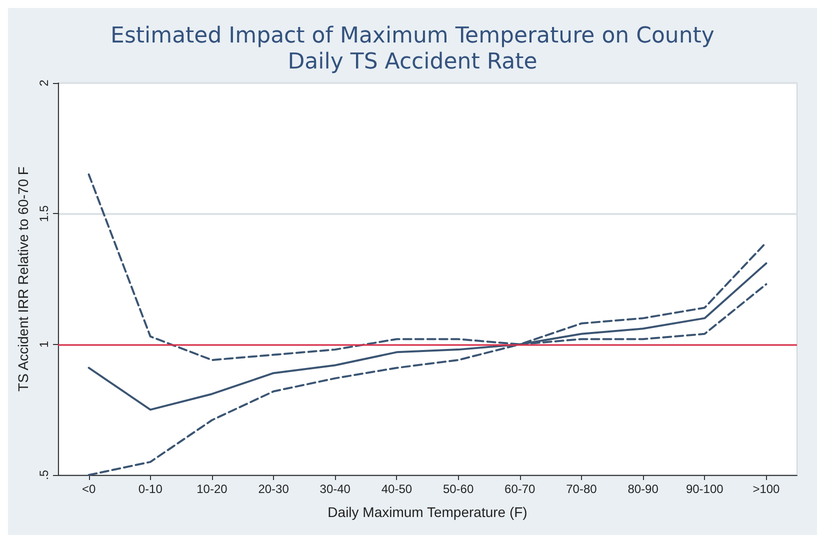 This screenshot has height=543, width=825. I want to click on x-tick-label: 50-60, so click(458, 489).